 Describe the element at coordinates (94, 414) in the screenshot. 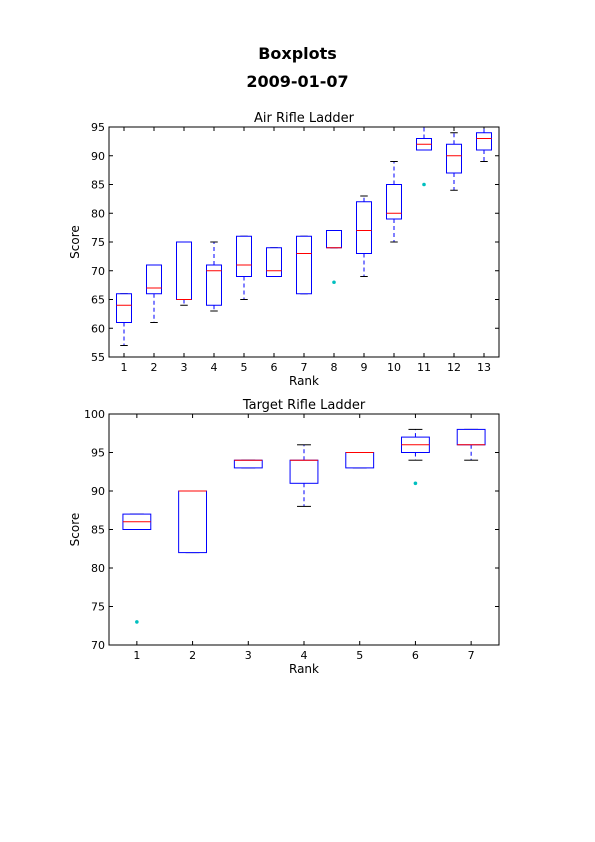

I see `y-tick-label: 100` at that location.